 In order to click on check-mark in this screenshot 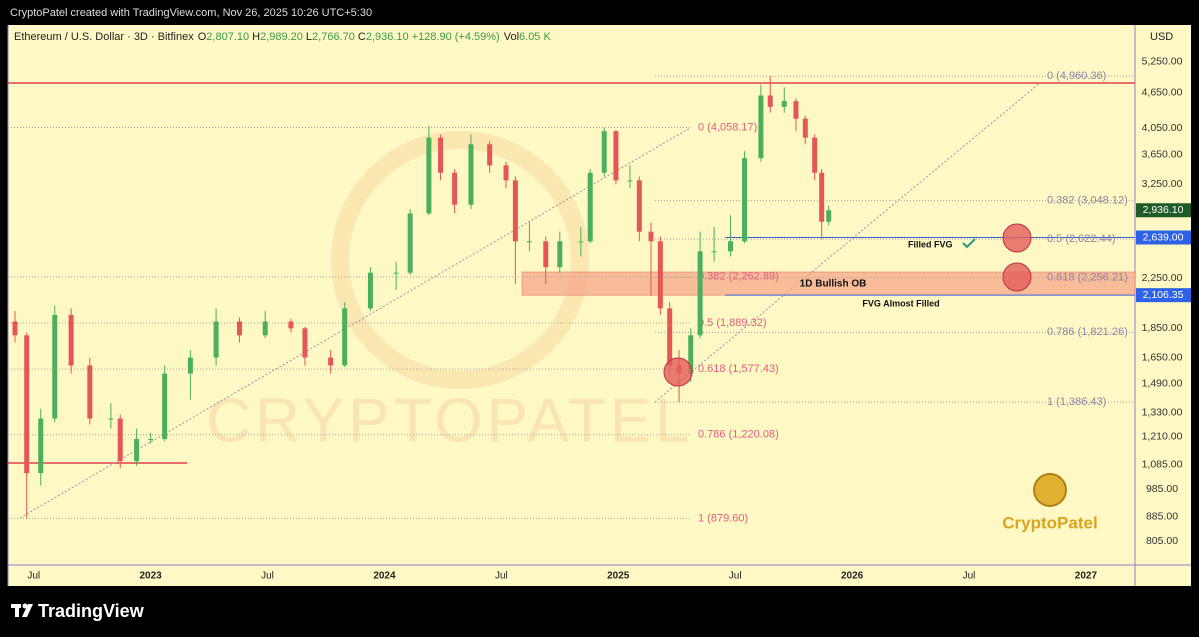, I will do `click(969, 243)`.